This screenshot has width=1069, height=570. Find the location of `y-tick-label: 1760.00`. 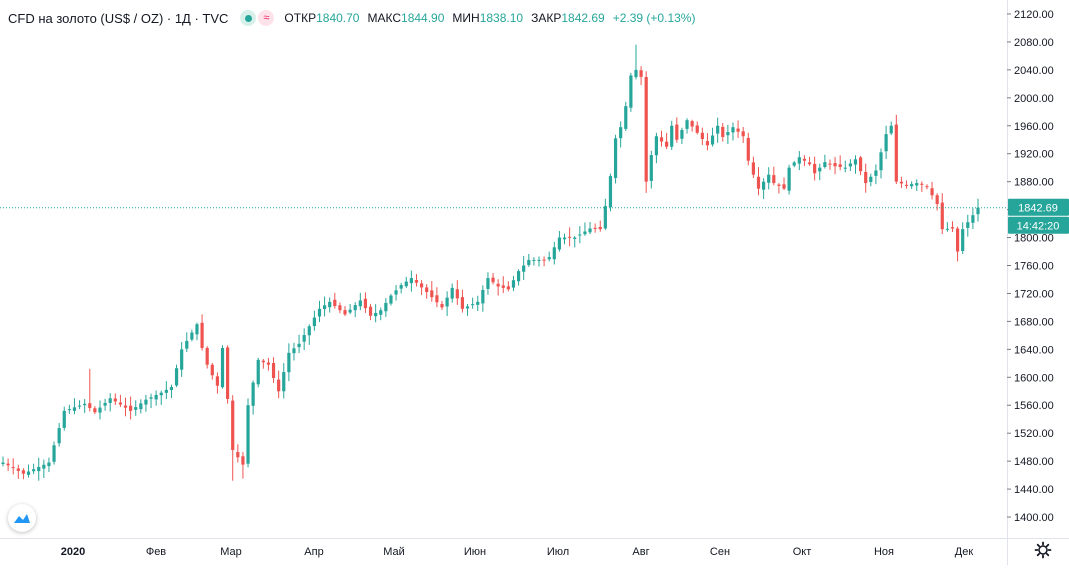

y-tick-label: 1760.00 is located at coordinates (1034, 267).